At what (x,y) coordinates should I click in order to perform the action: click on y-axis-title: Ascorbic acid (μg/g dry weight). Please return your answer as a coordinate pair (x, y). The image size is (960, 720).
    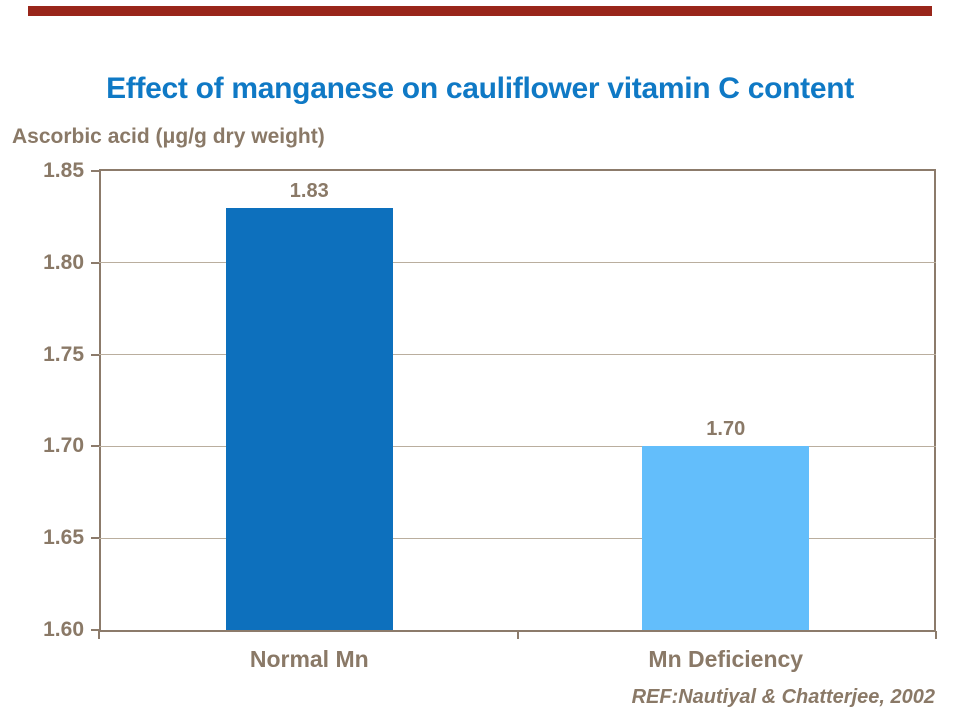
    Looking at the image, I should click on (168, 136).